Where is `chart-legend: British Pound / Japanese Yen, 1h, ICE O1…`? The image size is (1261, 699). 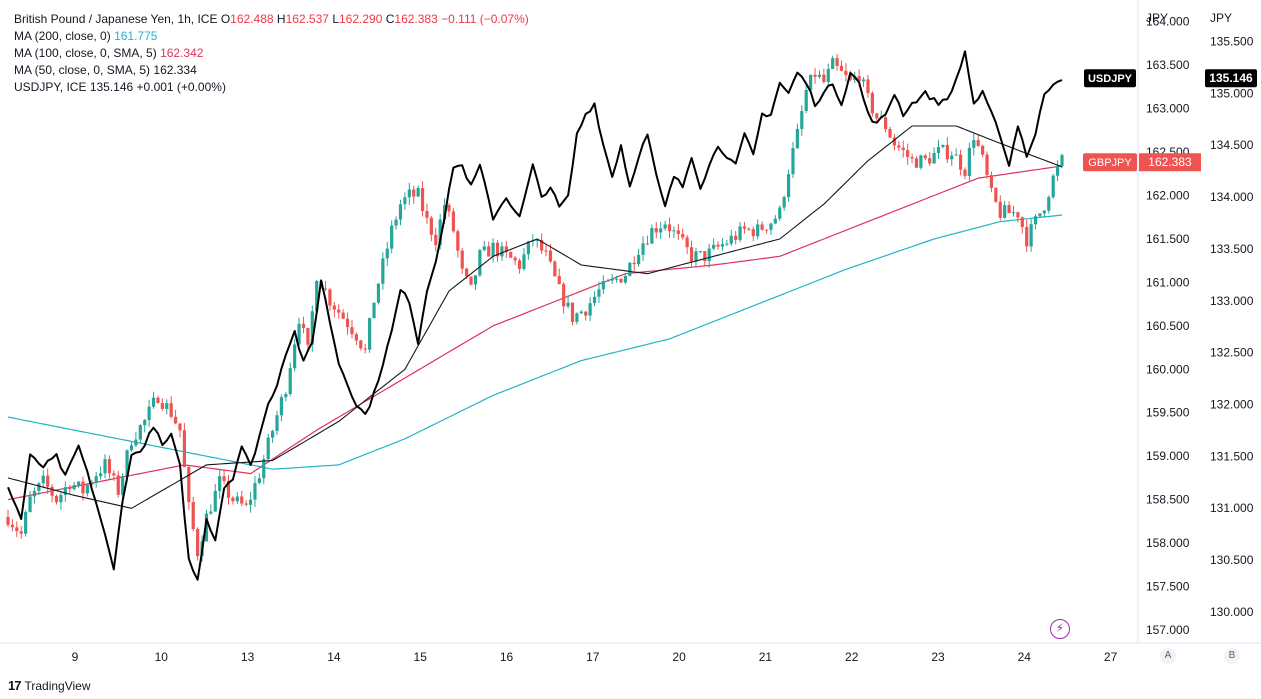 chart-legend: British Pound / Japanese Yen, 1h, ICE O1… is located at coordinates (271, 53).